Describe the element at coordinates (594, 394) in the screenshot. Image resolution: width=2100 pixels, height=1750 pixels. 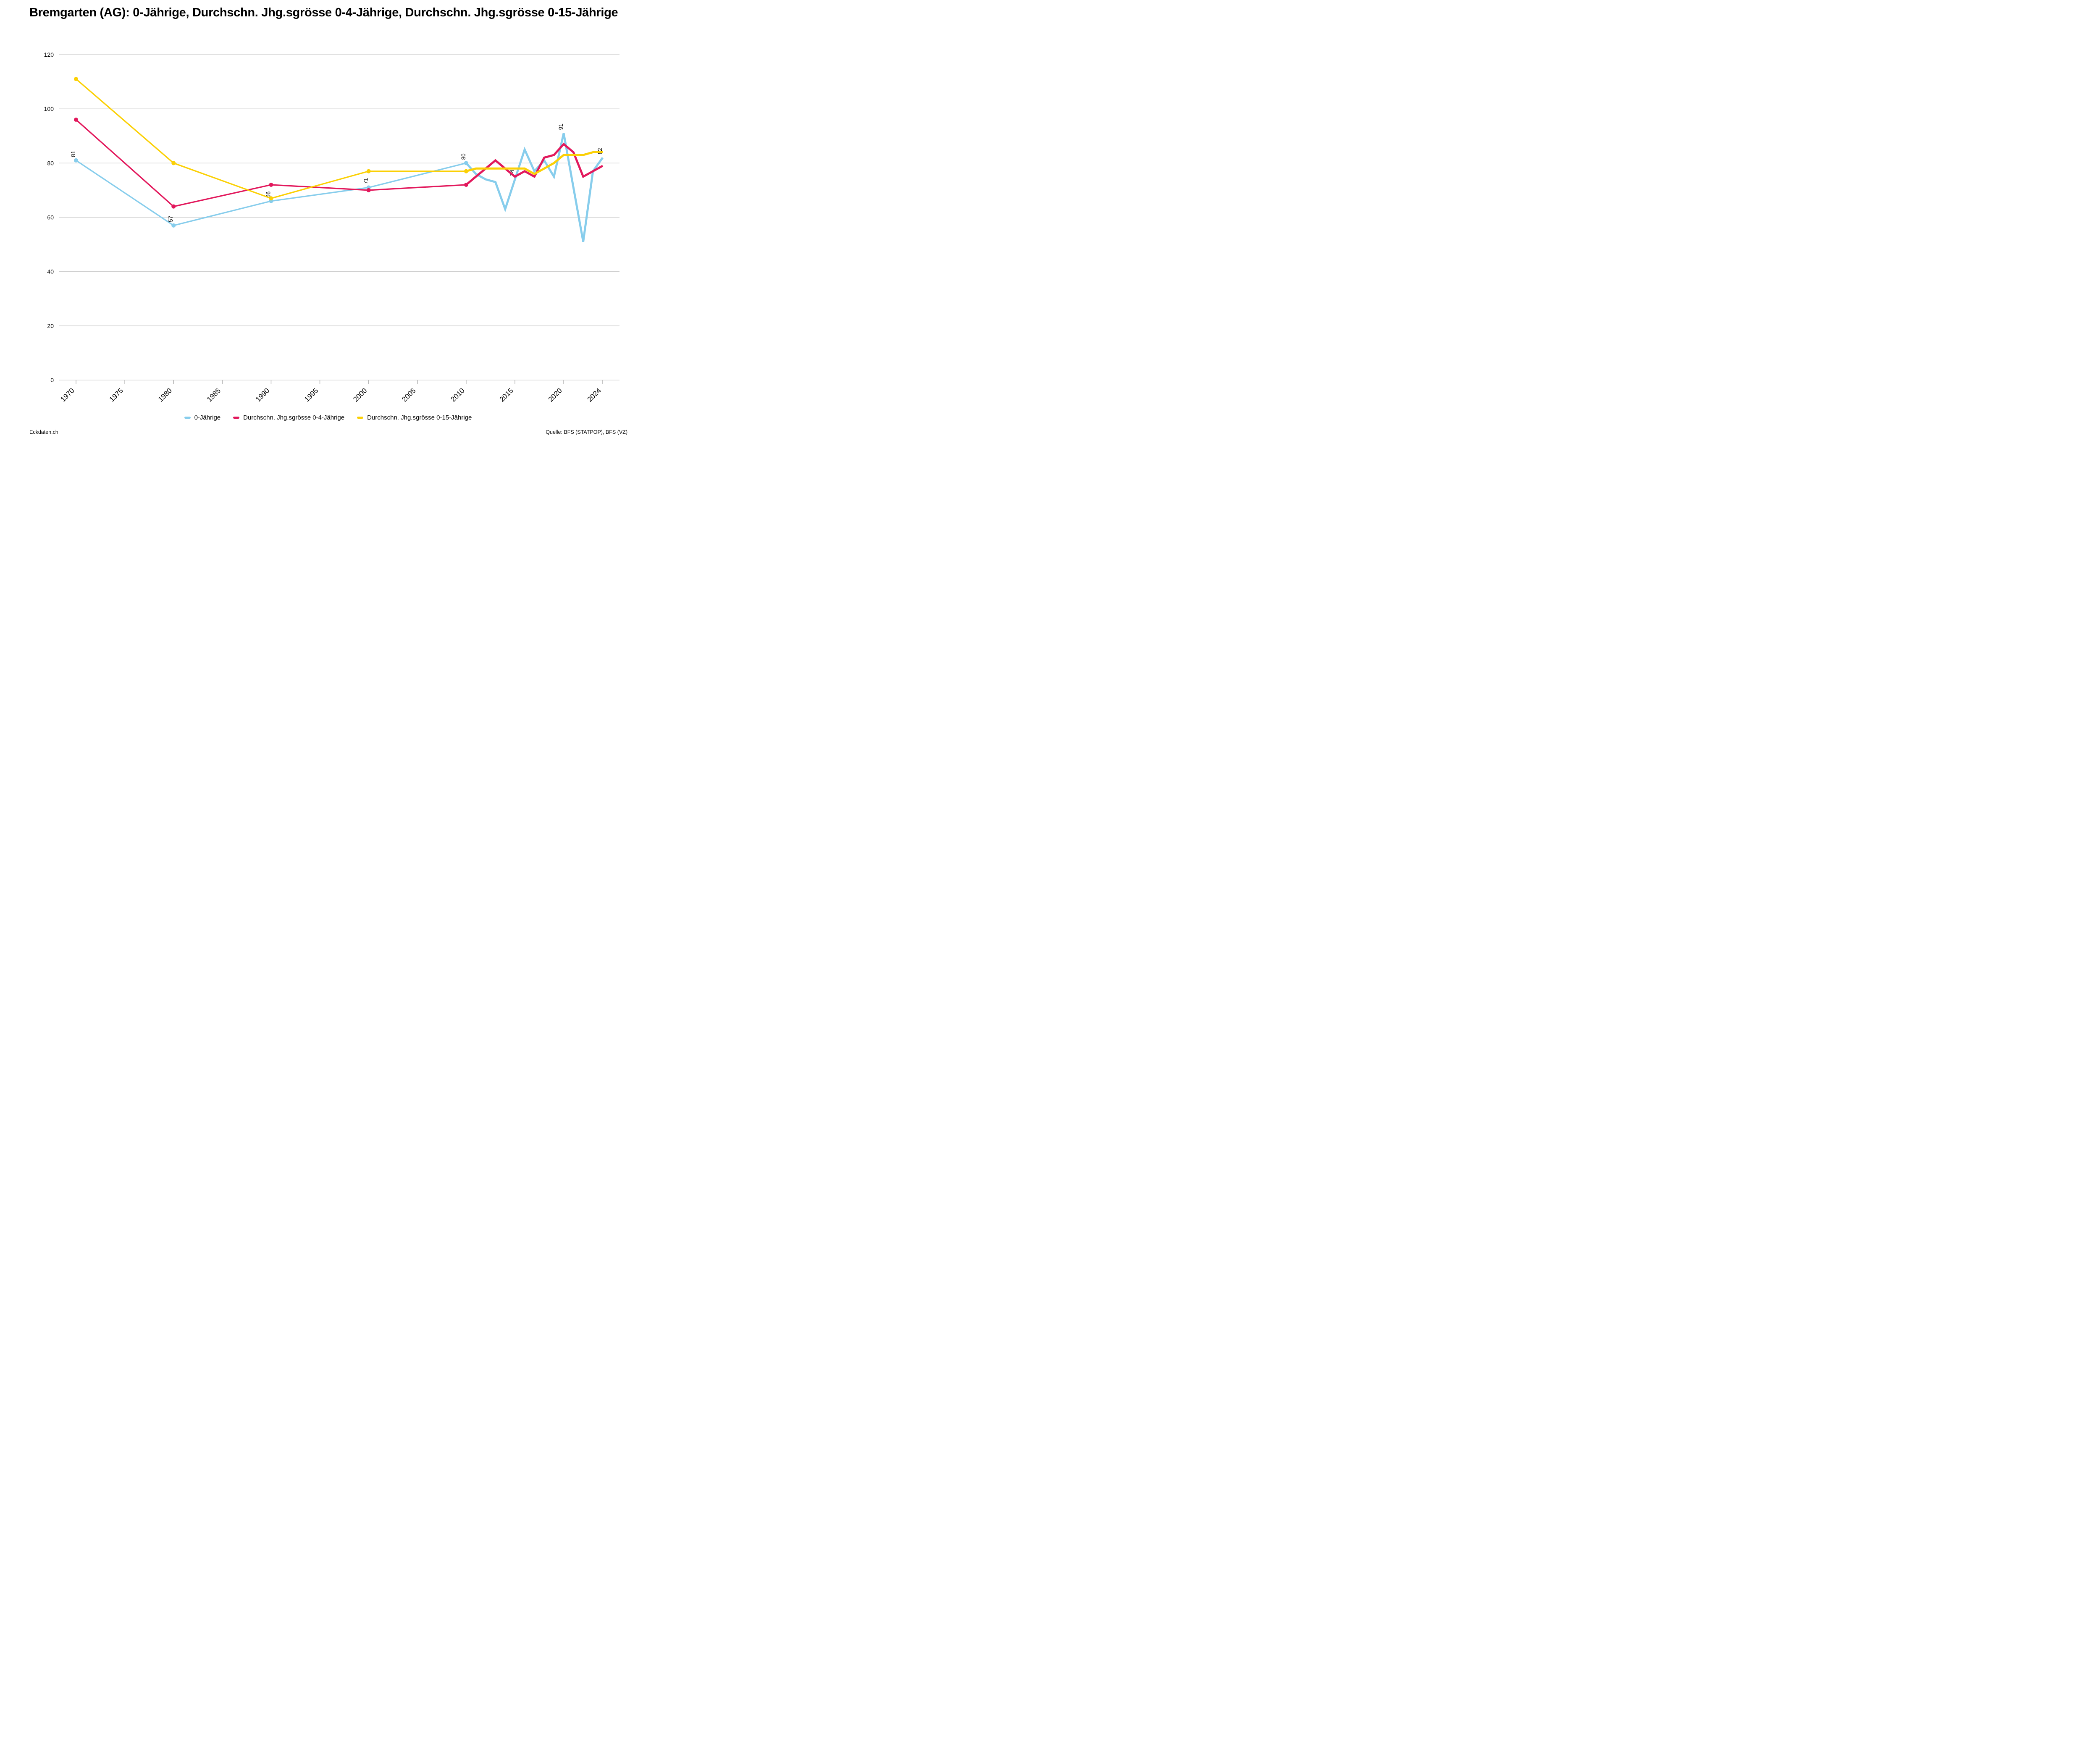
I see `x-axis-label: 2024` at that location.